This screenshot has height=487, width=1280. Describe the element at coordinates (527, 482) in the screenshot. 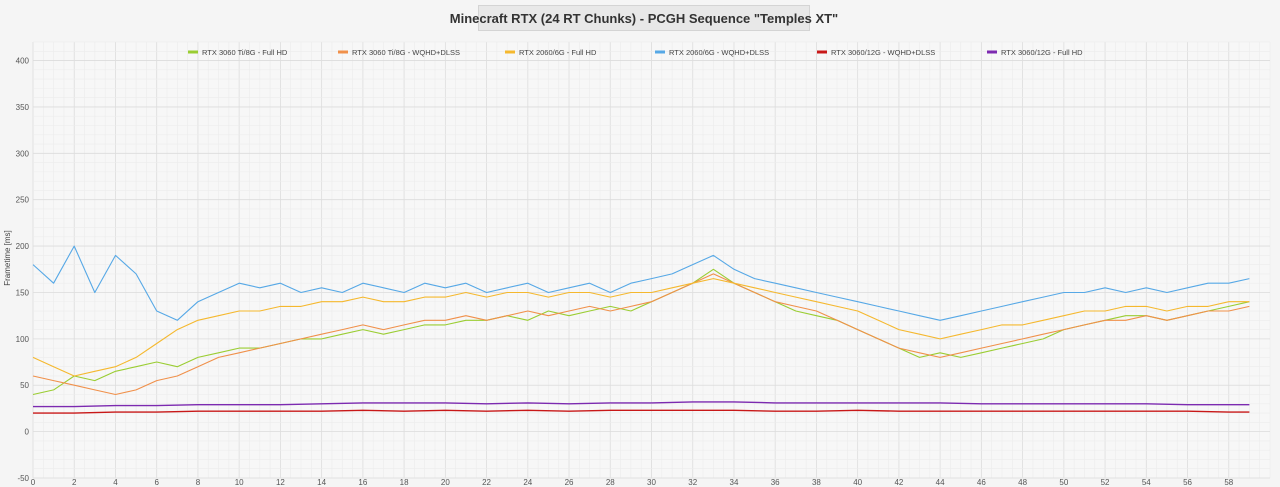

I see `x-tick-label: 24` at that location.